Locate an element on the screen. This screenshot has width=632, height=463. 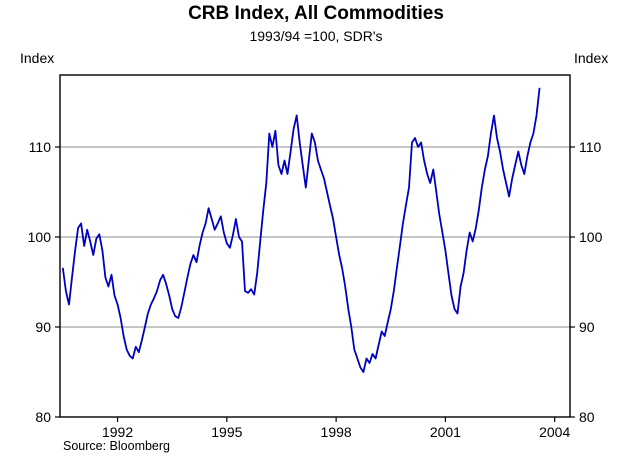
x-tick-label: 1998 is located at coordinates (336, 432).